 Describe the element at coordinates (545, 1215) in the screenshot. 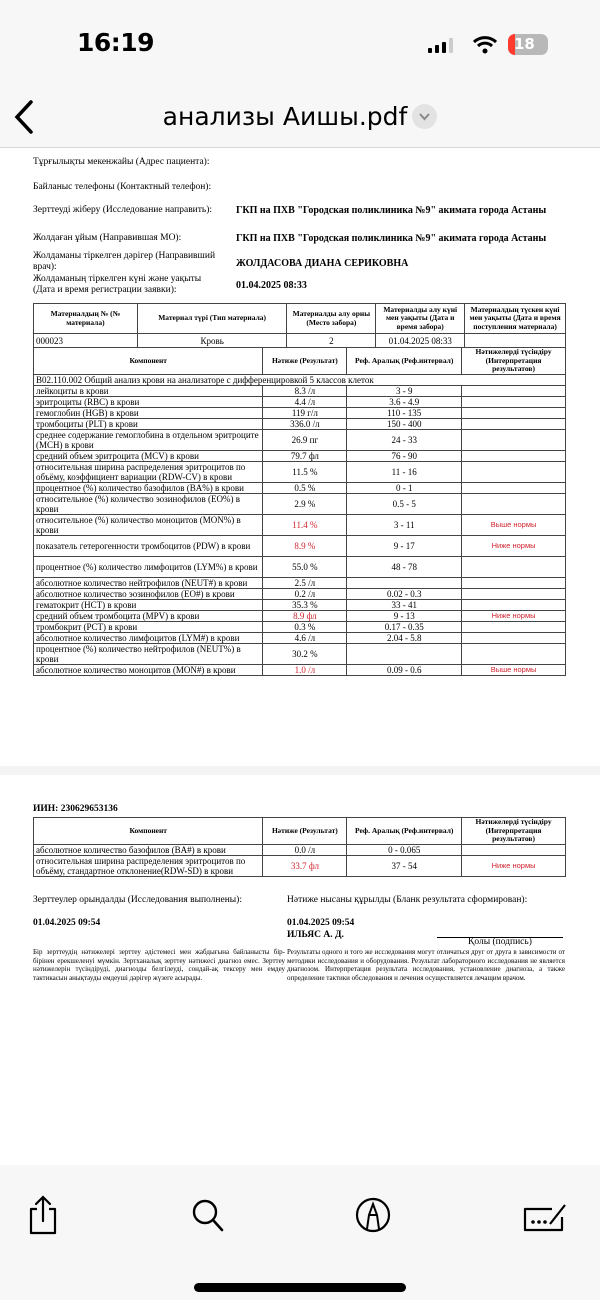

I see `signature-icon` at that location.